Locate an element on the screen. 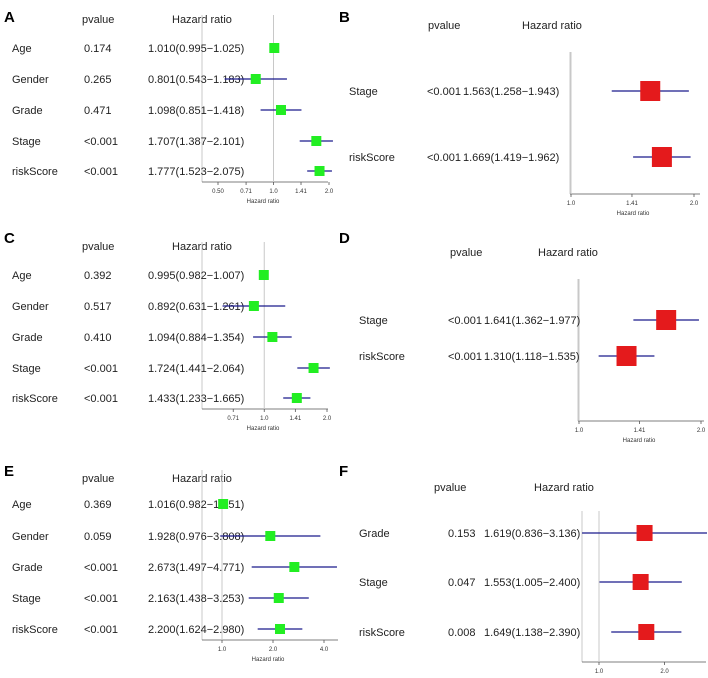 Image resolution: width=708 pixels, height=678 pixels. row-hazard-ratio-text: 1.649(1.138−2.390) is located at coordinates (532, 633).